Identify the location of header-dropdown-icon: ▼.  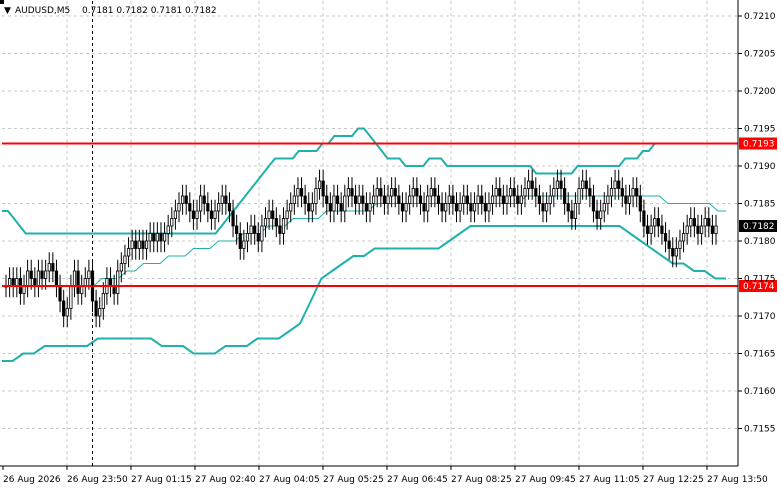
(7, 11).